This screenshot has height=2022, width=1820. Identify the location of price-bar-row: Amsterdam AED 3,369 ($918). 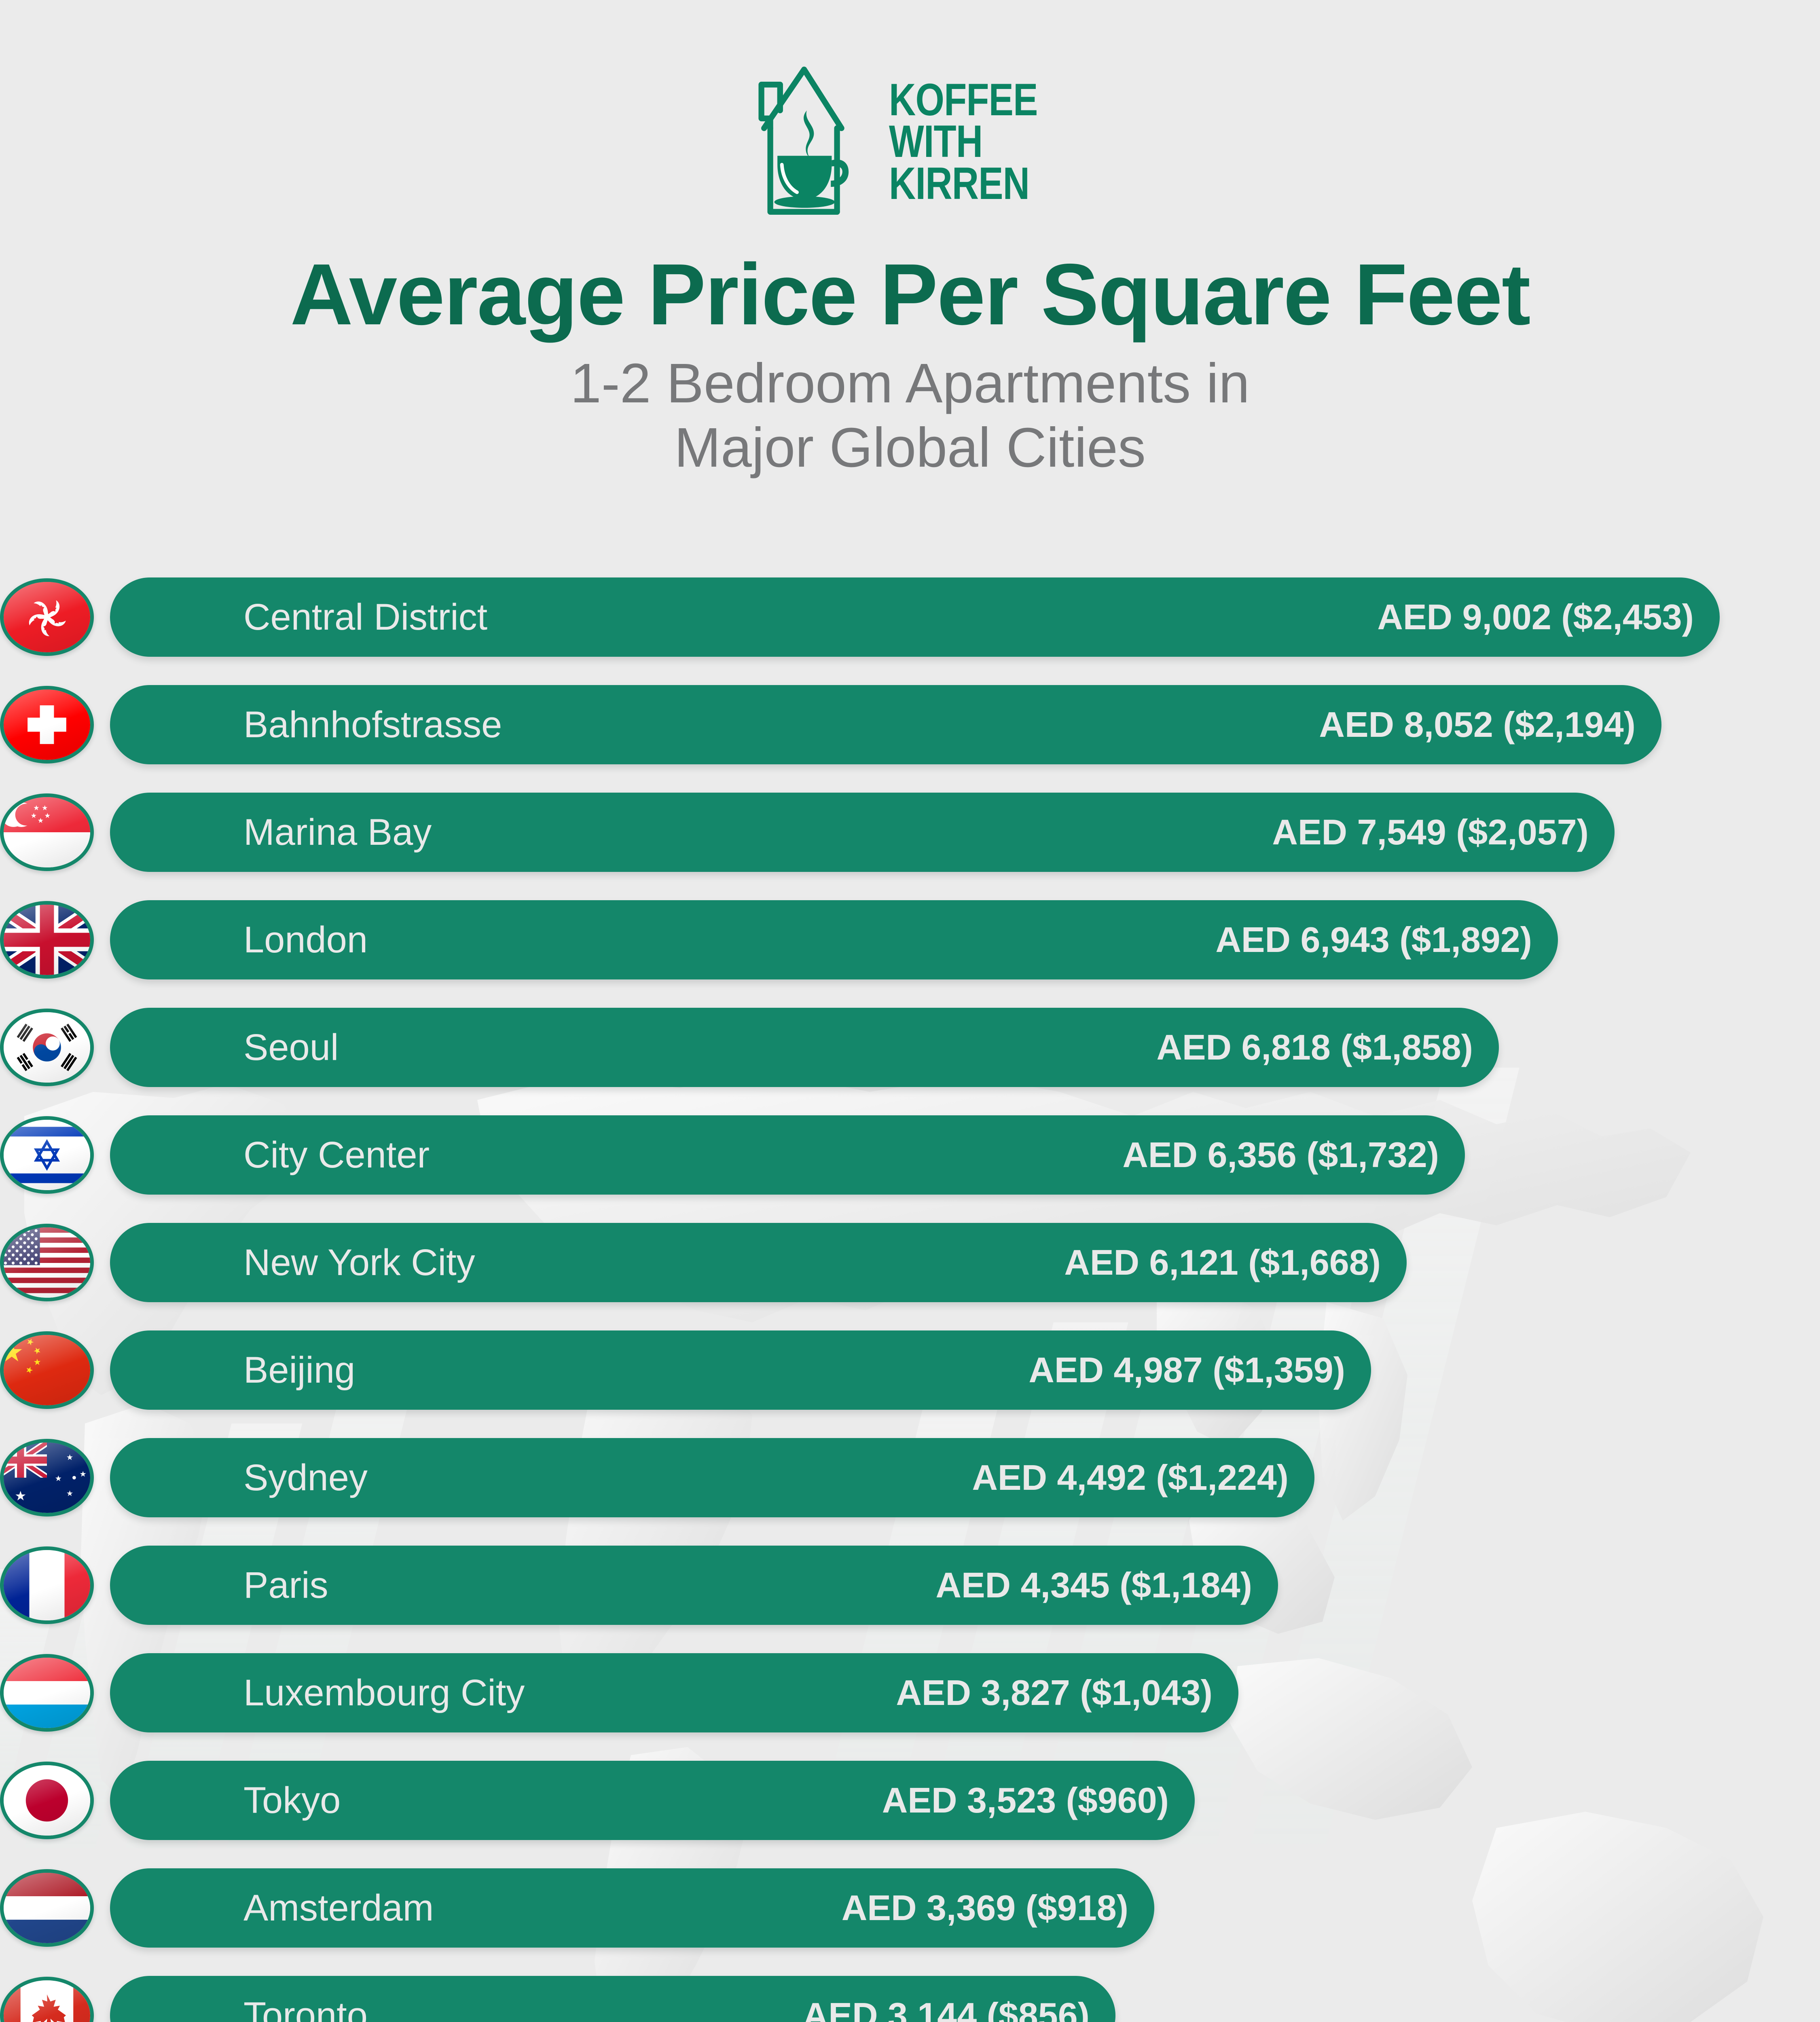
(910, 1908).